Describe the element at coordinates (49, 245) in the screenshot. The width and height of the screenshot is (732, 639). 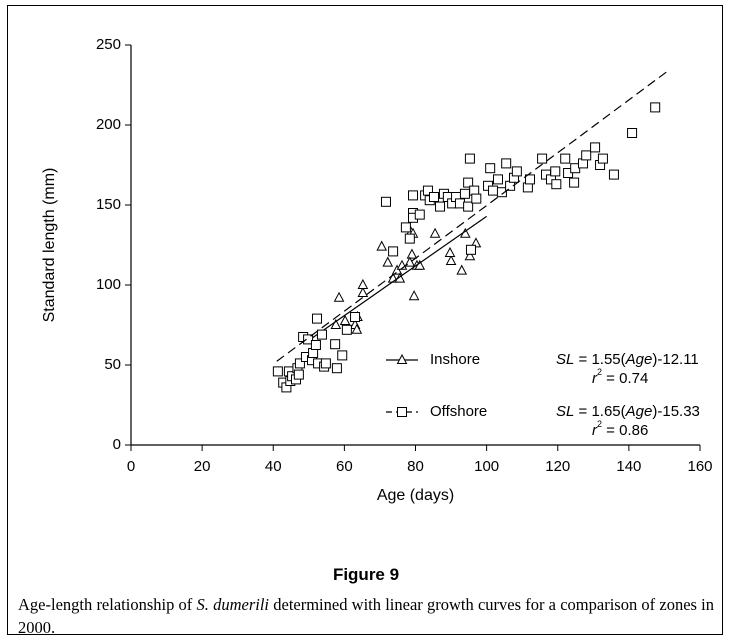
I see `y-axis-title: Standard length (mm)` at that location.